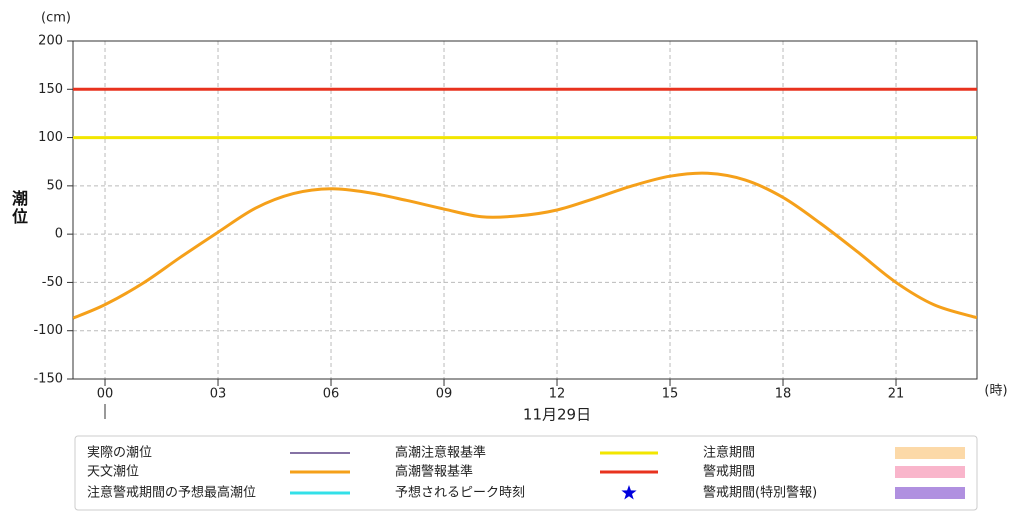  I want to click on x-tick-label: 03, so click(218, 394).